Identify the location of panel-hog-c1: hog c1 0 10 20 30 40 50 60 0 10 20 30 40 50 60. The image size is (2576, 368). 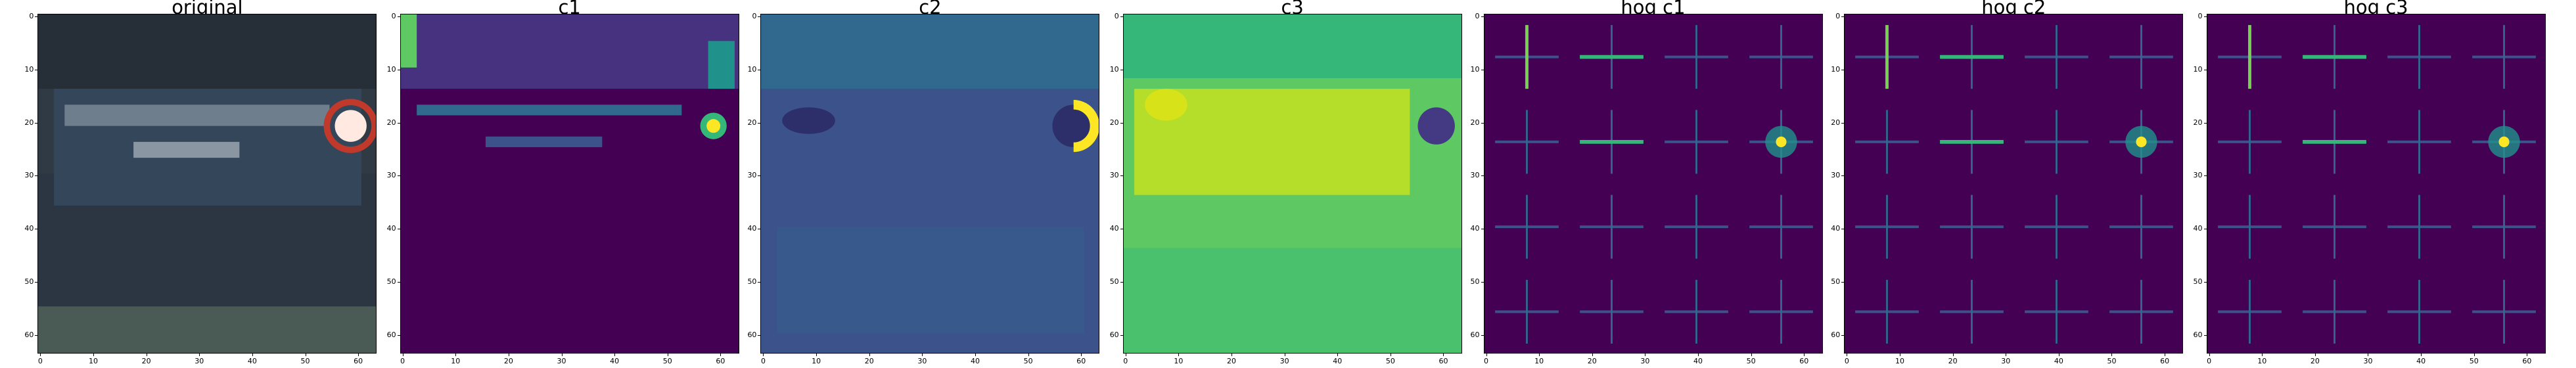
(1647, 184).